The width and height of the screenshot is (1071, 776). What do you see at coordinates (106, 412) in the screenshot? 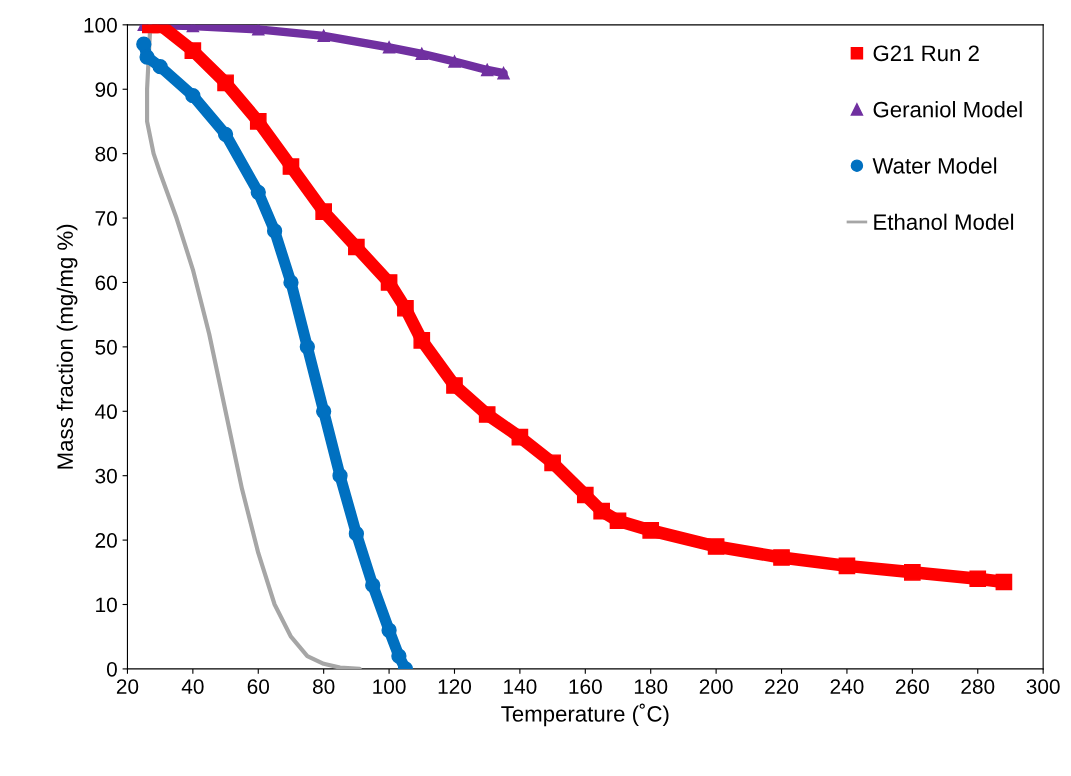
I see `y-tick-label: 40` at bounding box center [106, 412].